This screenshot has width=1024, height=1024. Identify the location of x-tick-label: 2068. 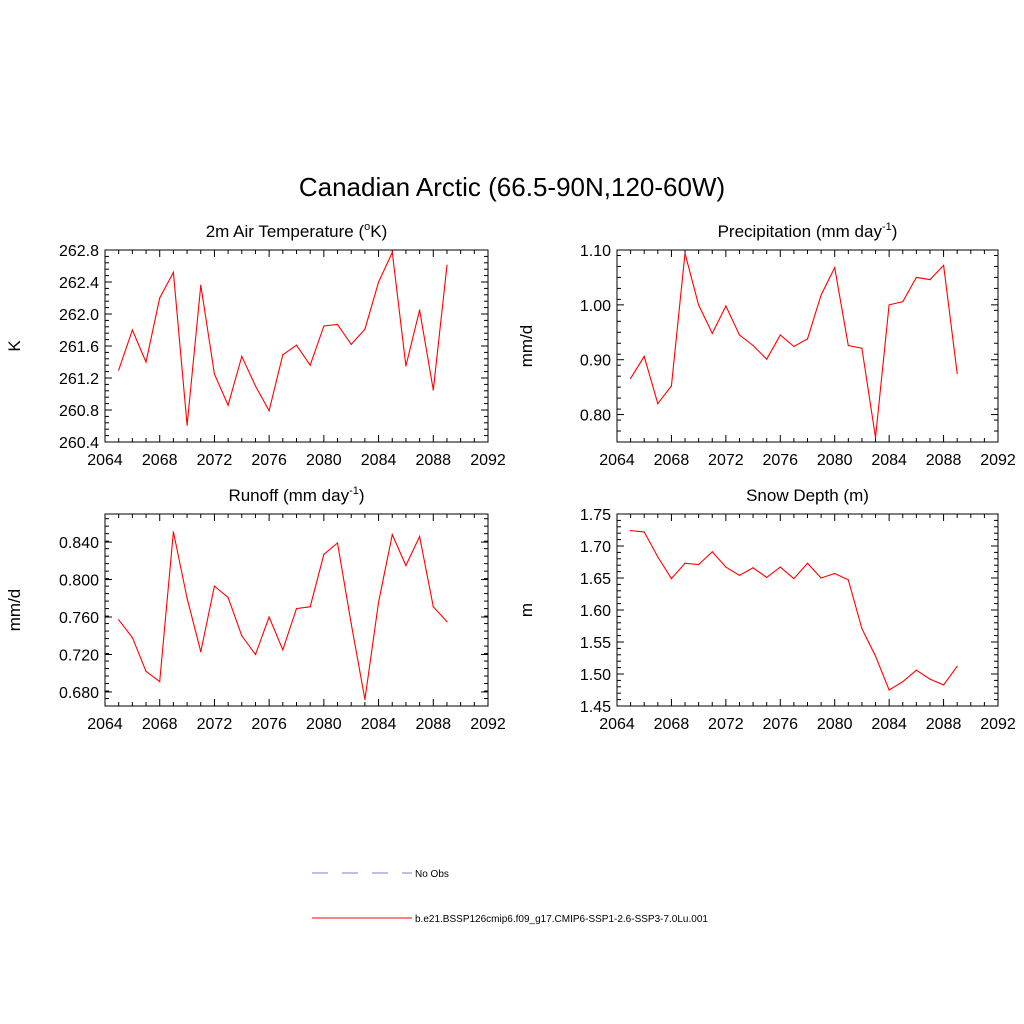
(160, 460).